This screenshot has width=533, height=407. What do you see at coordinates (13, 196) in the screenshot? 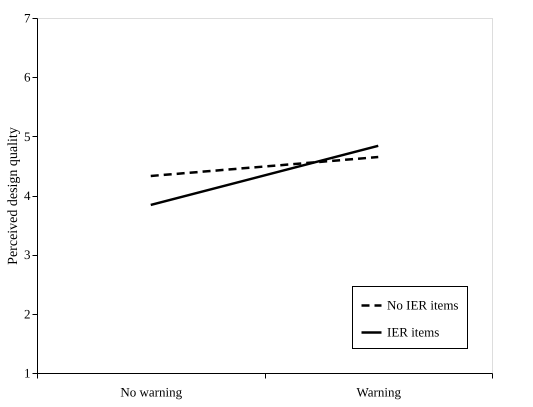
I see `y-axis-title: Perceived design quality` at bounding box center [13, 196].